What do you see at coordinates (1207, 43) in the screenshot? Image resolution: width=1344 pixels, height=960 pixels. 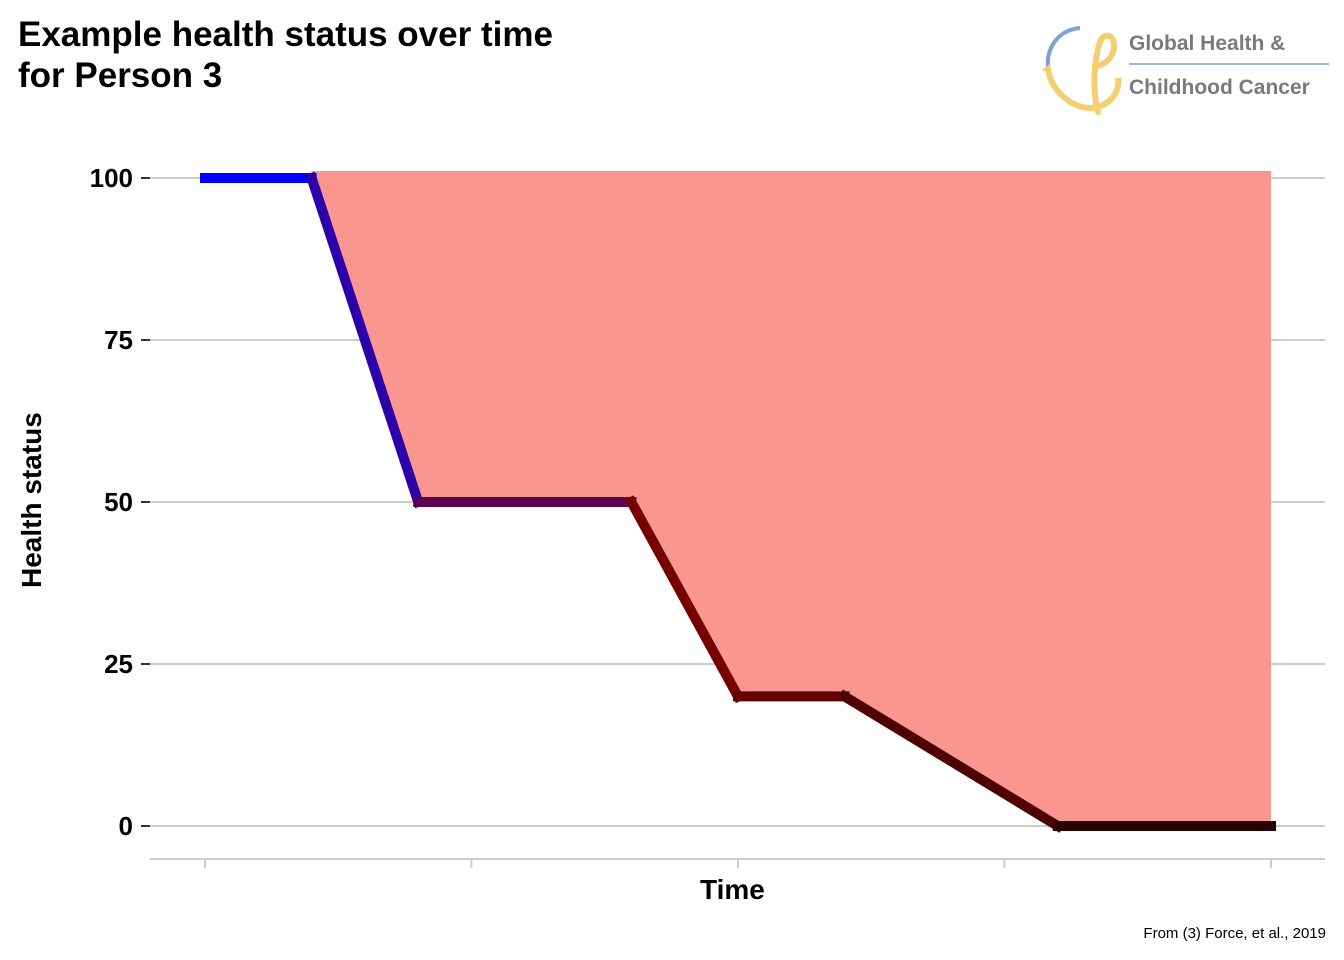 I see `logo-text-line-1: Global Health &` at bounding box center [1207, 43].